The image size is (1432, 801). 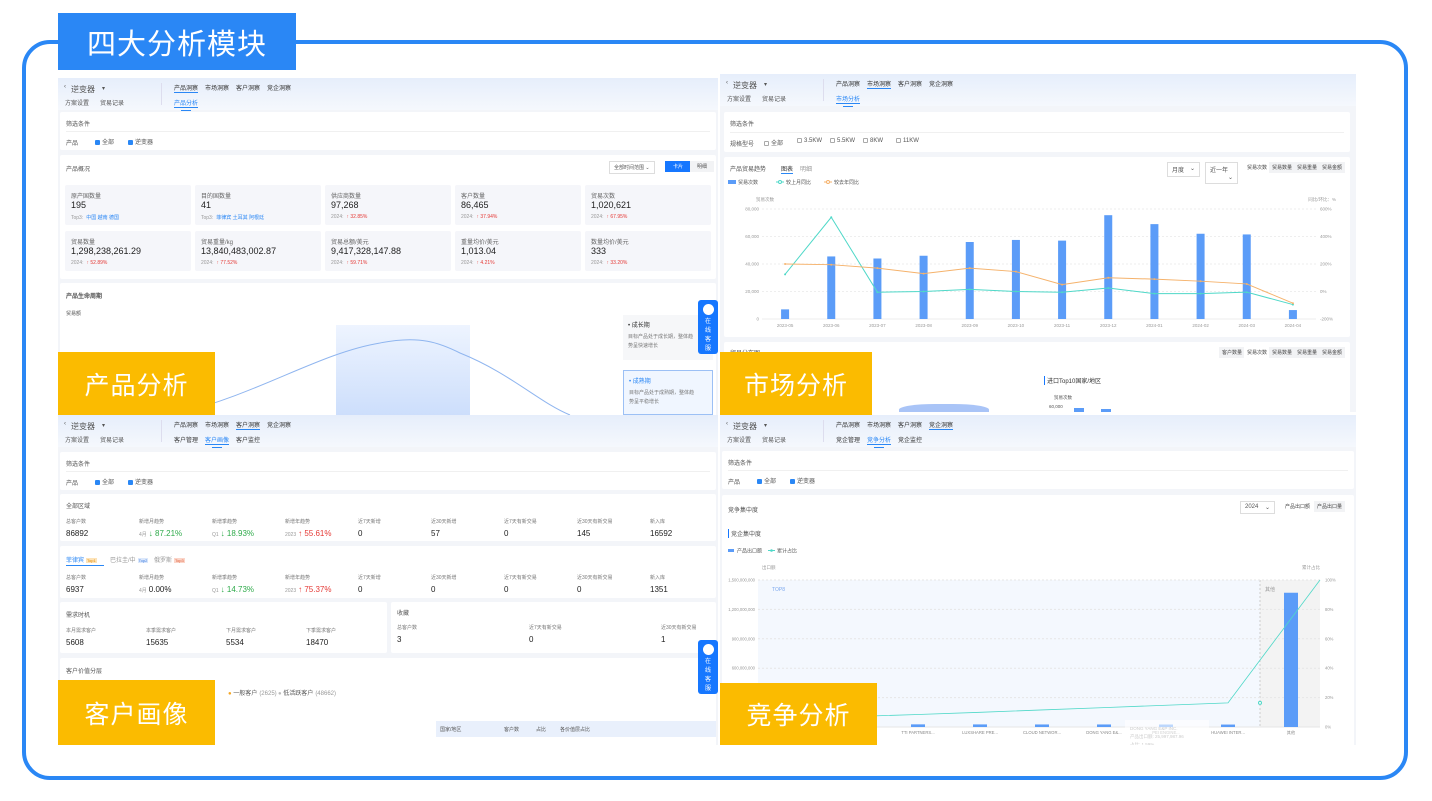 I want to click on country-tab-2: 俄罗斯 Top3, so click(x=169, y=559).